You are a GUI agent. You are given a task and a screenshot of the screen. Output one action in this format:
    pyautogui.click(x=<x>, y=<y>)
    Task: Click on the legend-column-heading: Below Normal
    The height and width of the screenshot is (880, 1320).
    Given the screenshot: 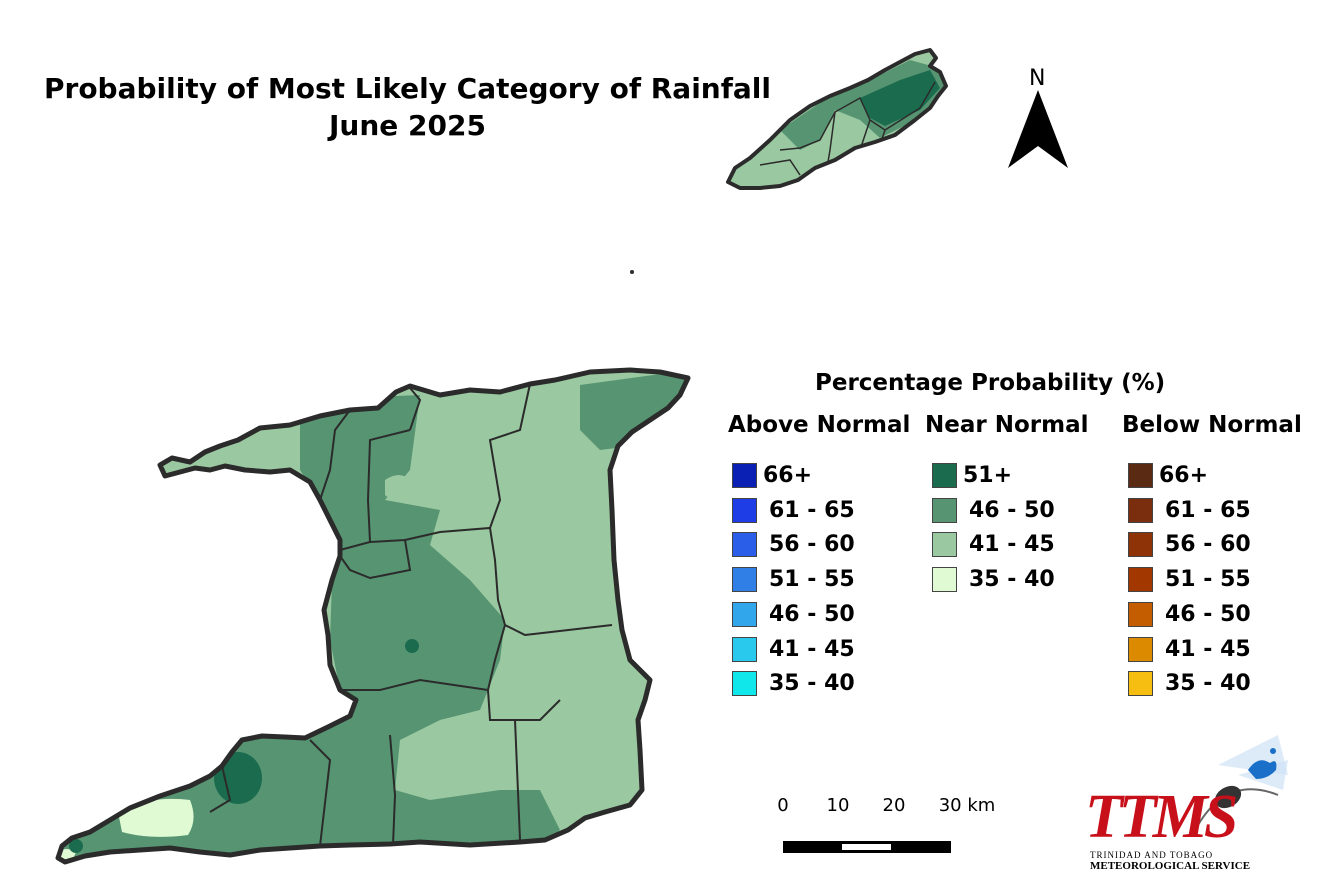 What is the action you would take?
    pyautogui.click(x=1212, y=425)
    